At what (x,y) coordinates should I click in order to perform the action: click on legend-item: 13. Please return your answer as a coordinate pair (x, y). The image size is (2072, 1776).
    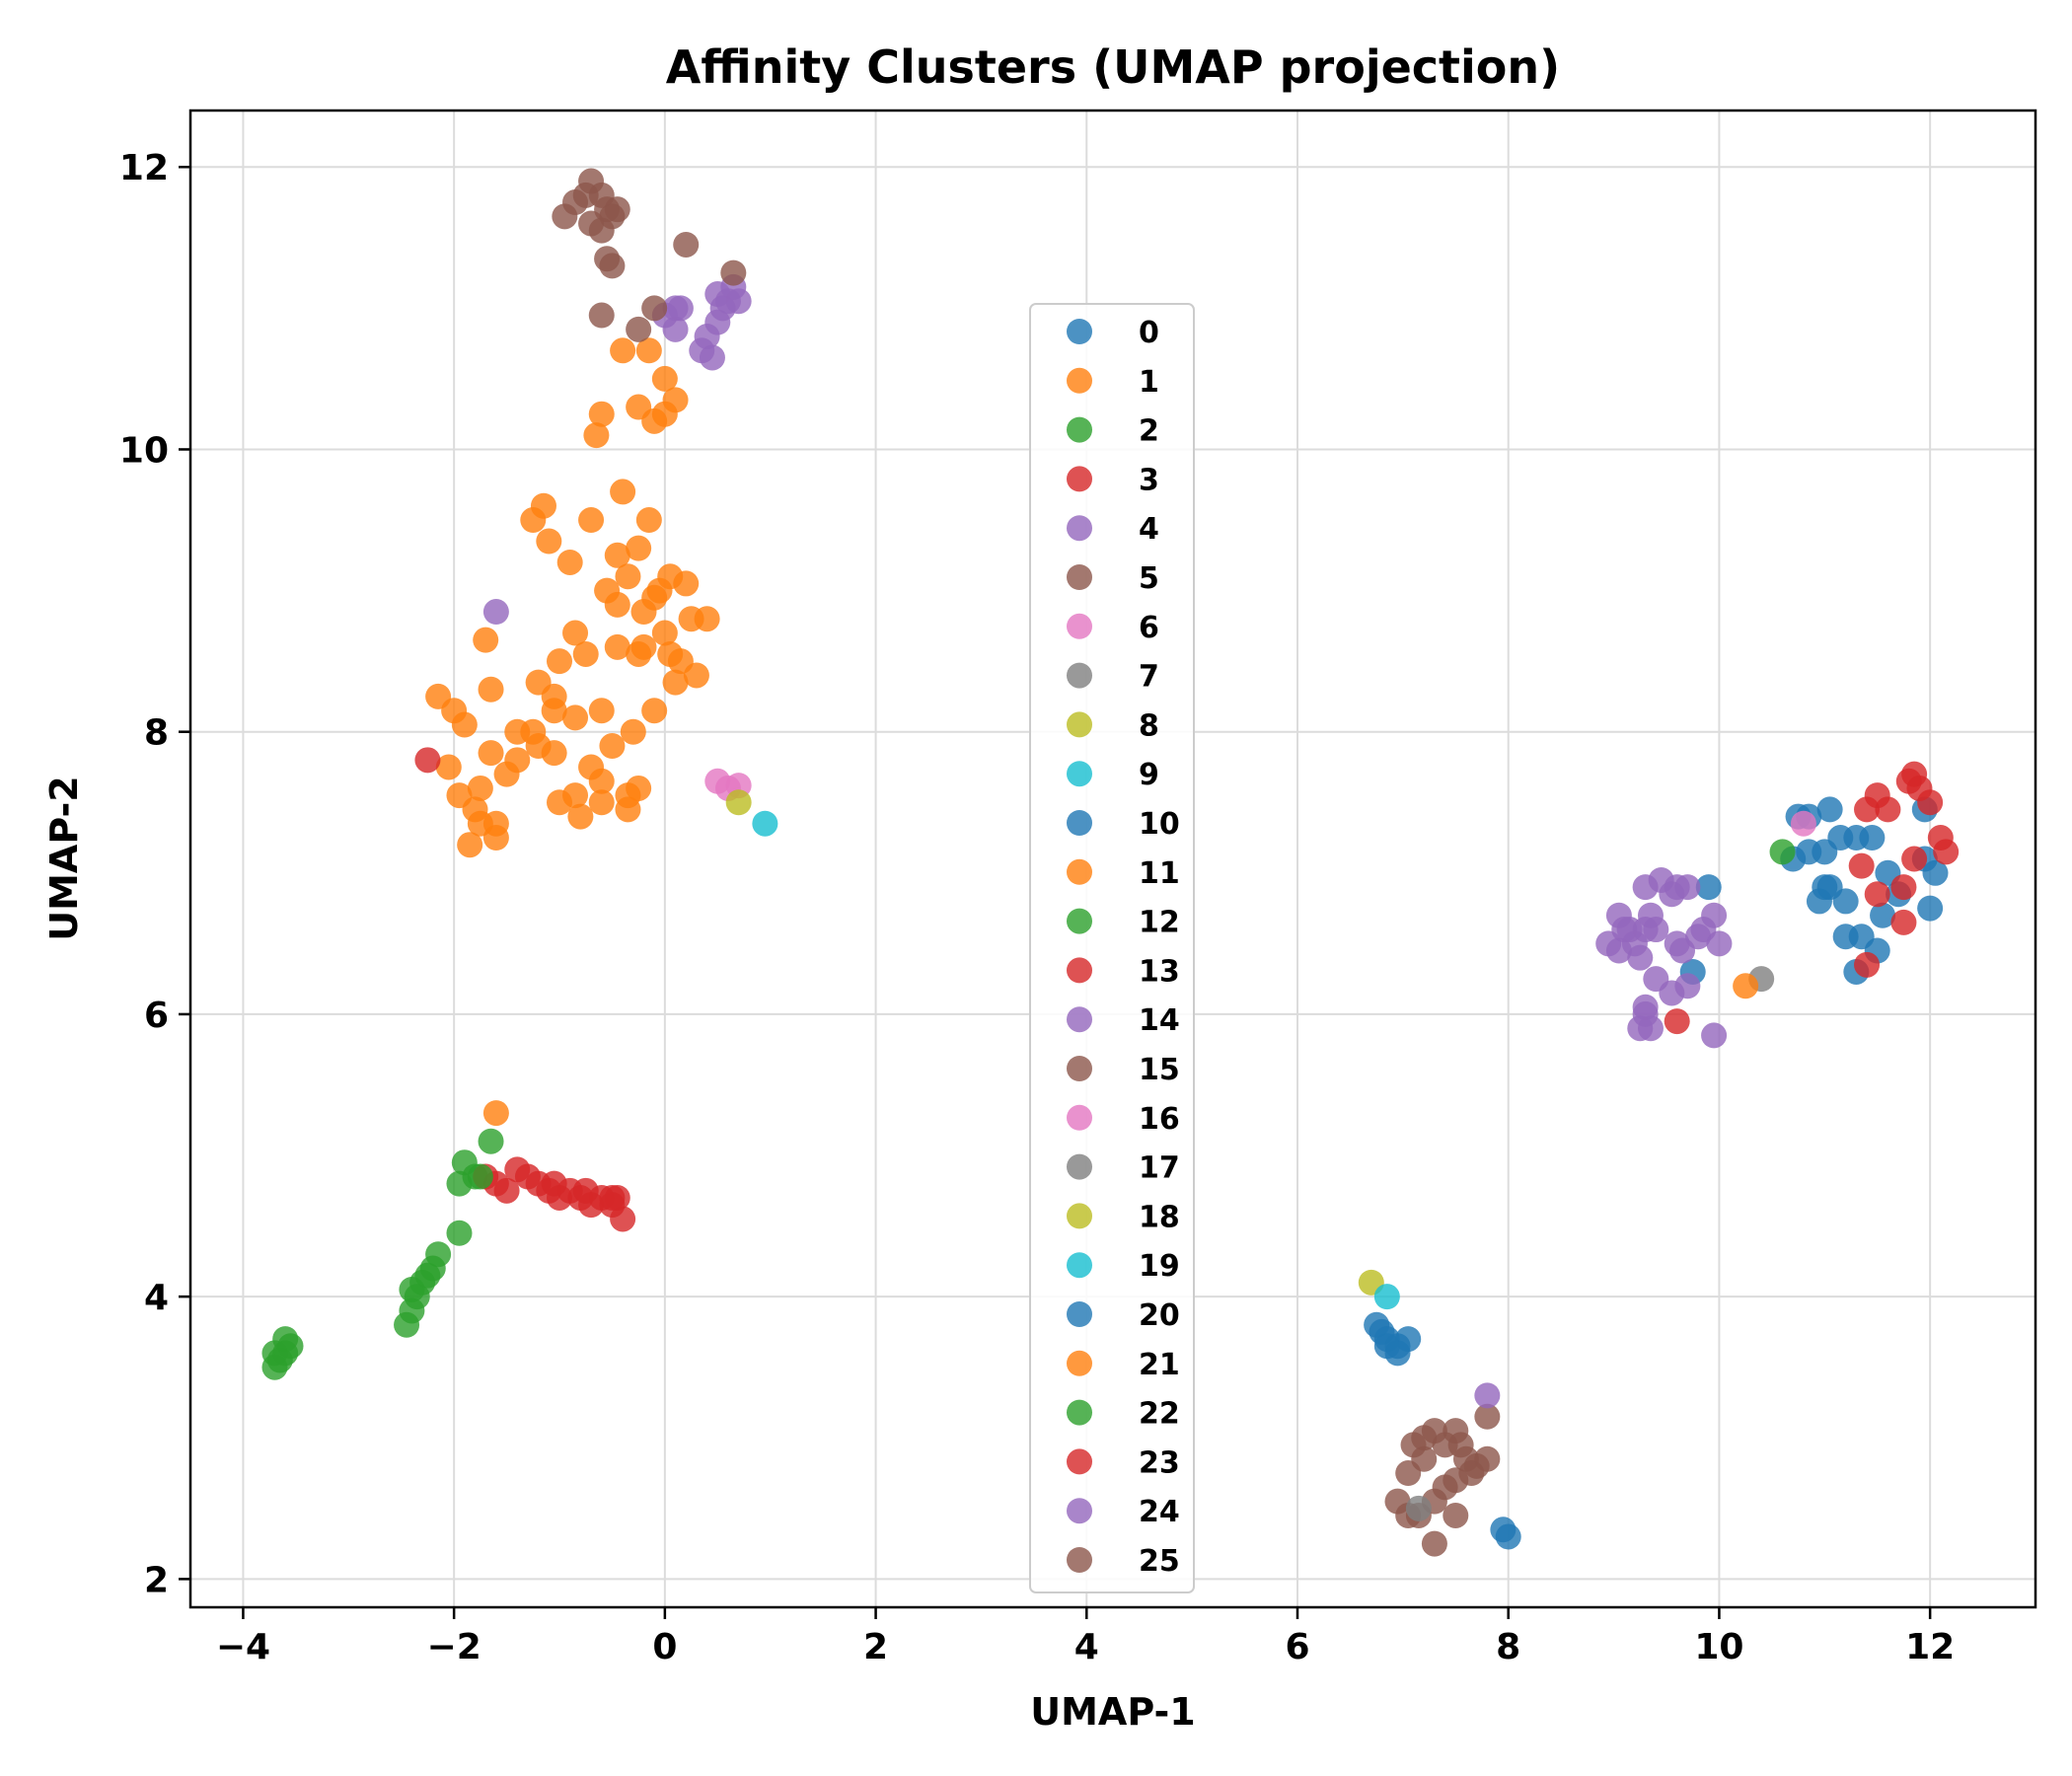
    Looking at the image, I should click on (1123, 972).